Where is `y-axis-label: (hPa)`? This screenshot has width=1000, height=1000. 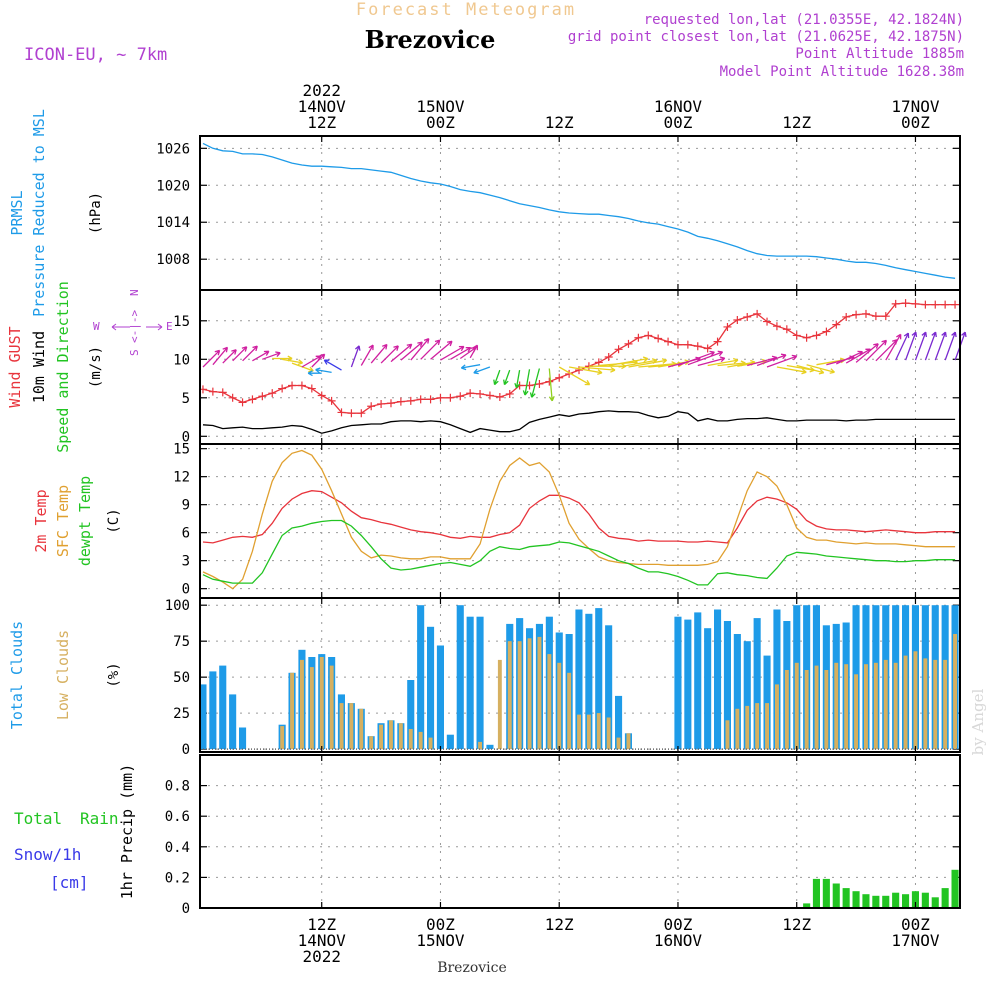
y-axis-label: (hPa) is located at coordinates (96, 213).